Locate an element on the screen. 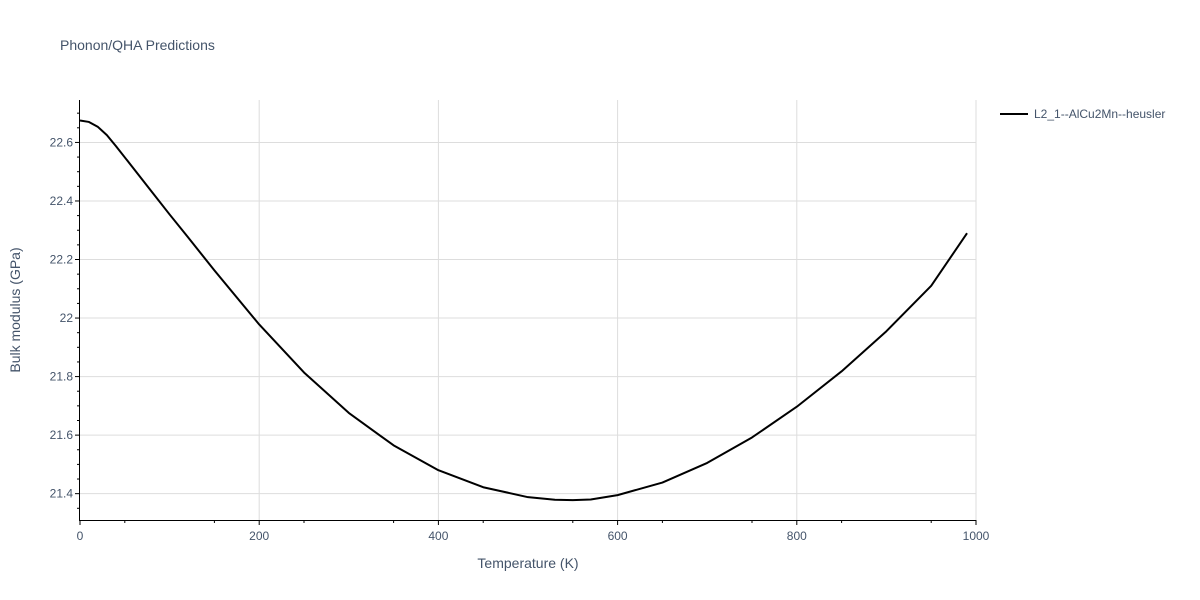 This screenshot has height=600, width=1200. chart-title: Phonon/QHA Predictions is located at coordinates (137, 45).